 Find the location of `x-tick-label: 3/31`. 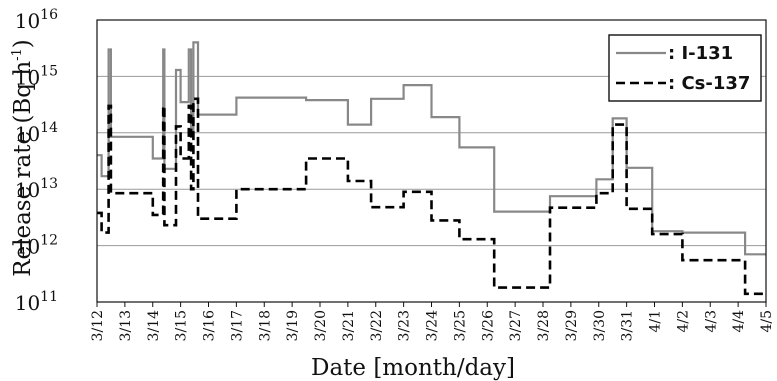

x-tick-label: 3/31 is located at coordinates (628, 325).